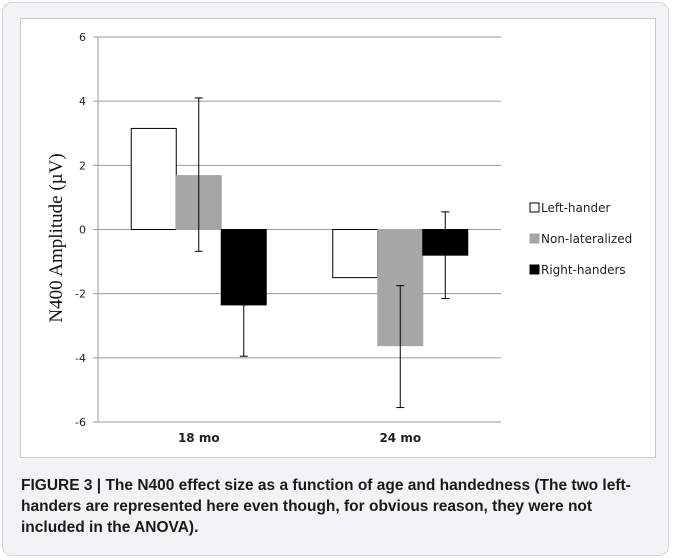  Describe the element at coordinates (61, 485) in the screenshot. I see `caption-label: FIGURE 3 |` at that location.